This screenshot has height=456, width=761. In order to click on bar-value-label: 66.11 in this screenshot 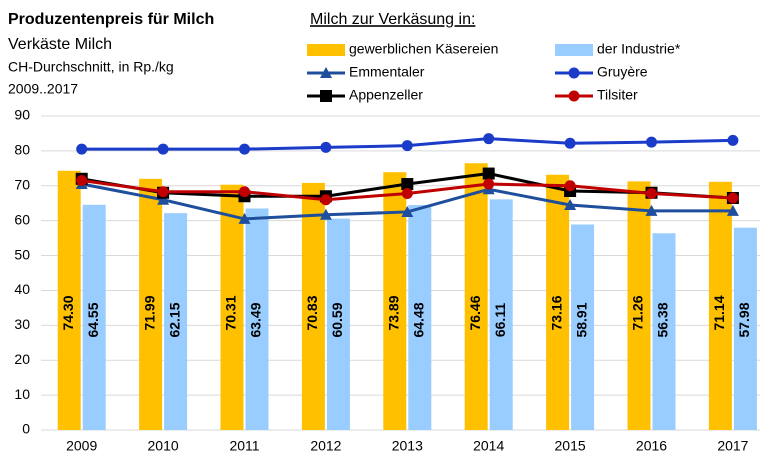, I will do `click(500, 320)`.